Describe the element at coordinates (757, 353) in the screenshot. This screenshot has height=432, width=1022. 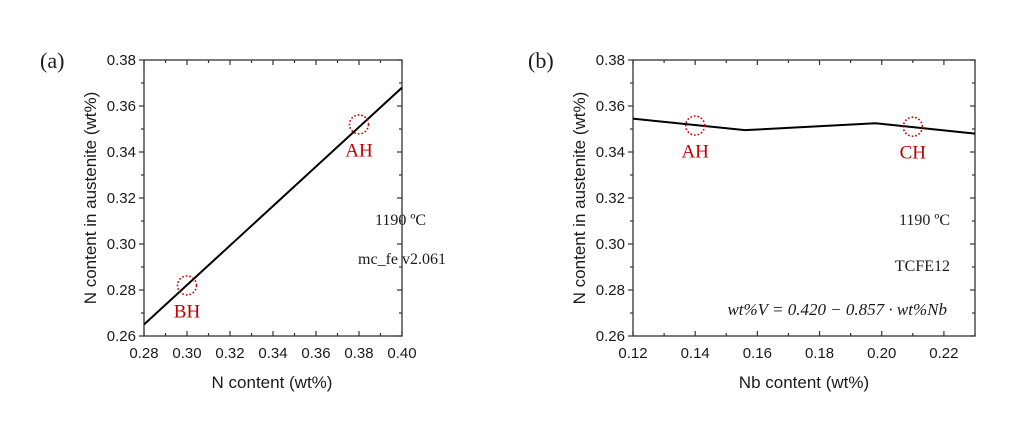
I see `x-tick-label: 0.16` at that location.